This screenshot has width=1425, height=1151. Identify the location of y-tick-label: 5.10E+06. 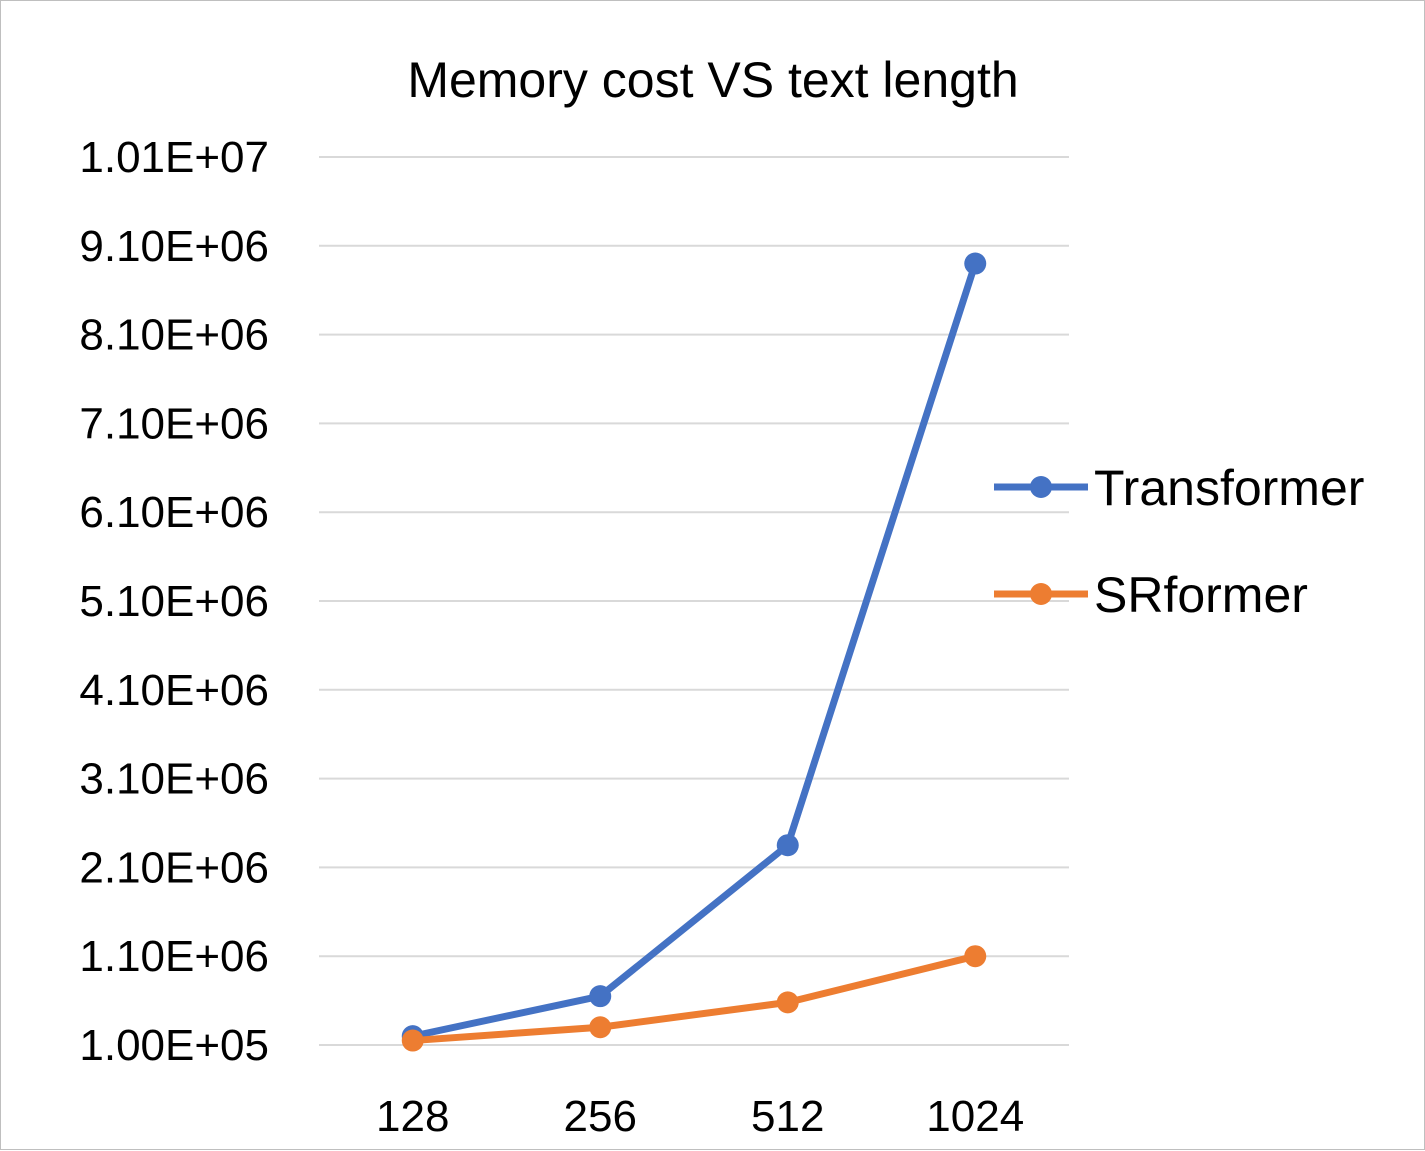
(174, 601).